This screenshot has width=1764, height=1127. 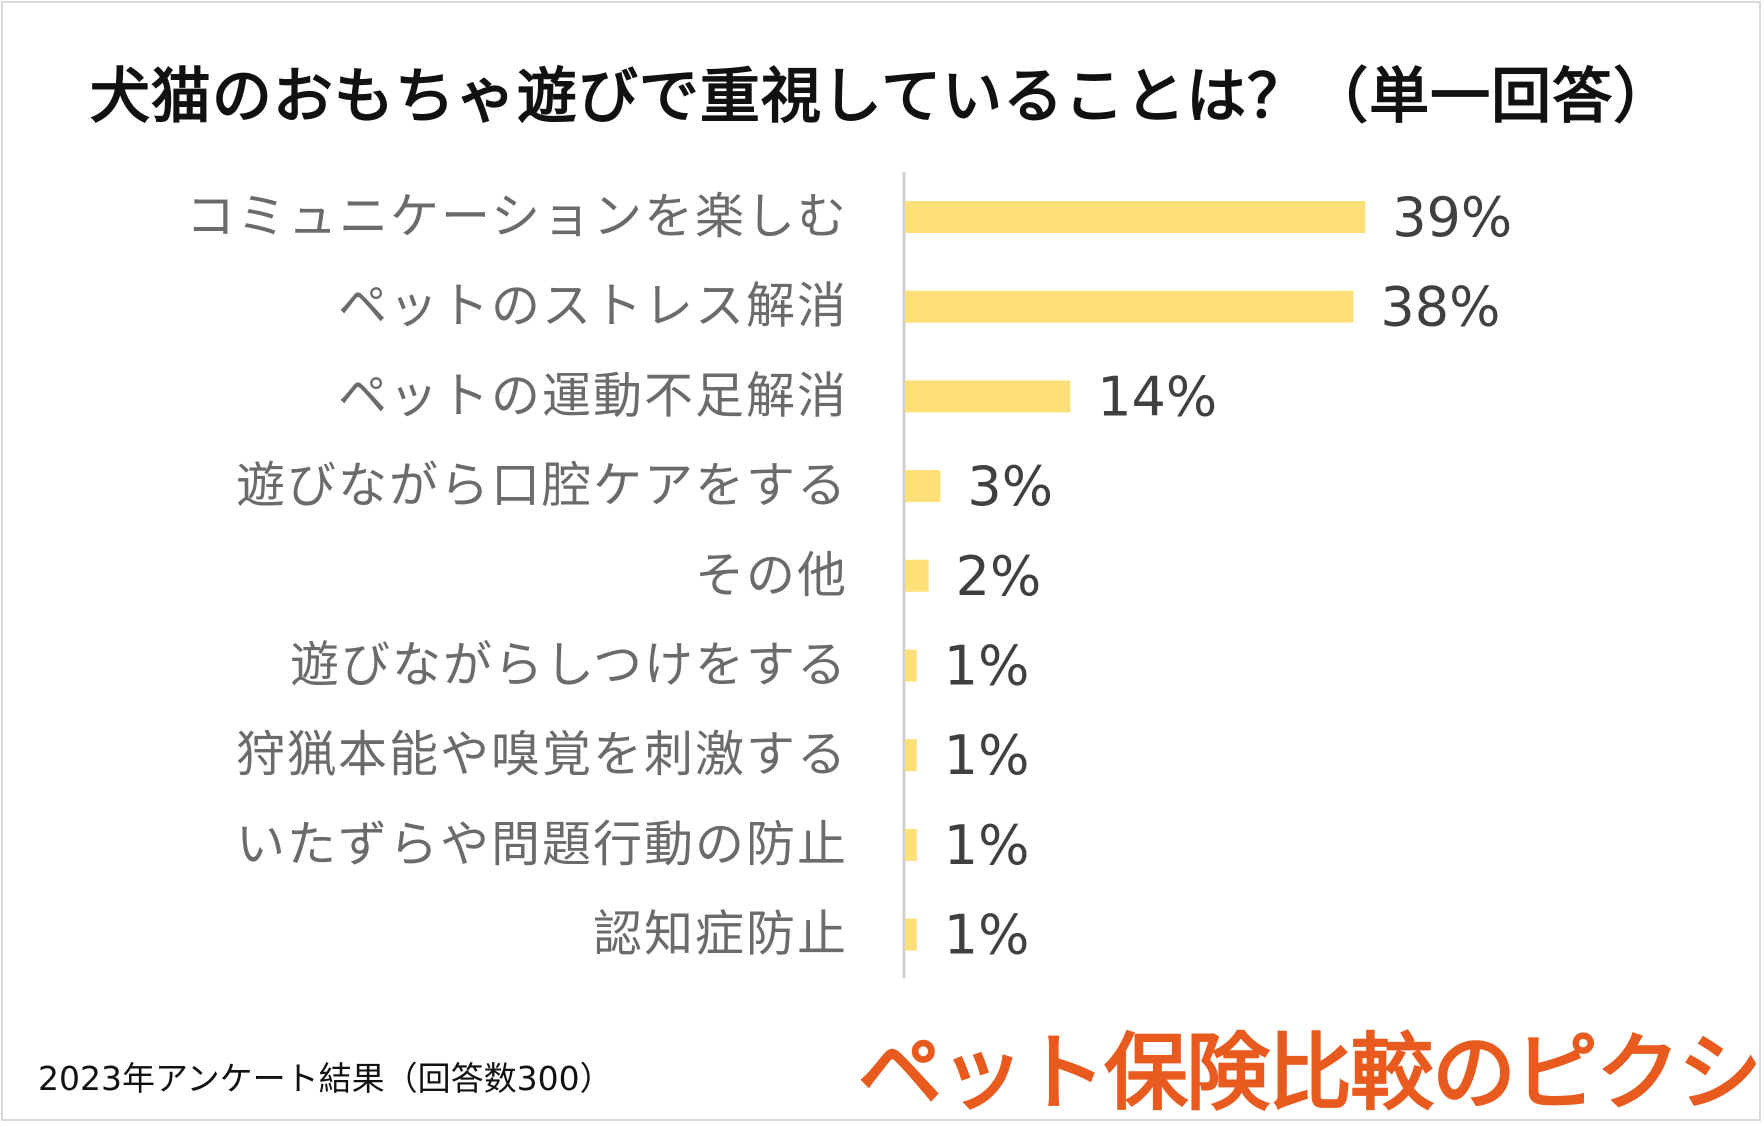 What do you see at coordinates (1440, 307) in the screenshot?
I see `value-label: 38%` at bounding box center [1440, 307].